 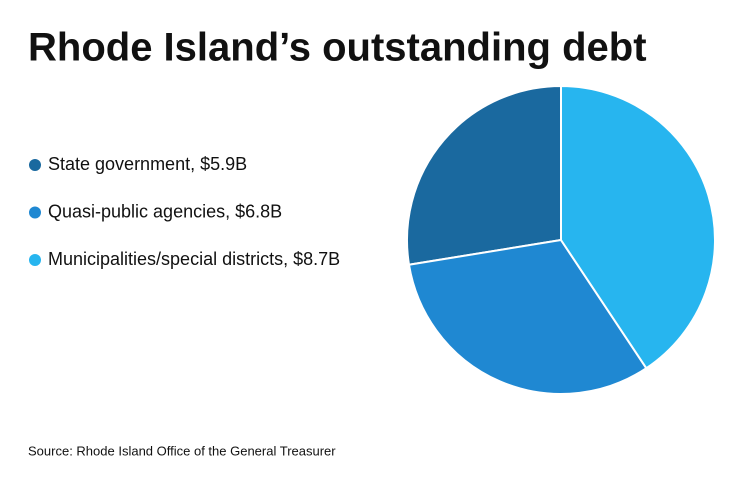 I want to click on legend-label: Quasi-public agencies, $6.8B, so click(x=165, y=211).